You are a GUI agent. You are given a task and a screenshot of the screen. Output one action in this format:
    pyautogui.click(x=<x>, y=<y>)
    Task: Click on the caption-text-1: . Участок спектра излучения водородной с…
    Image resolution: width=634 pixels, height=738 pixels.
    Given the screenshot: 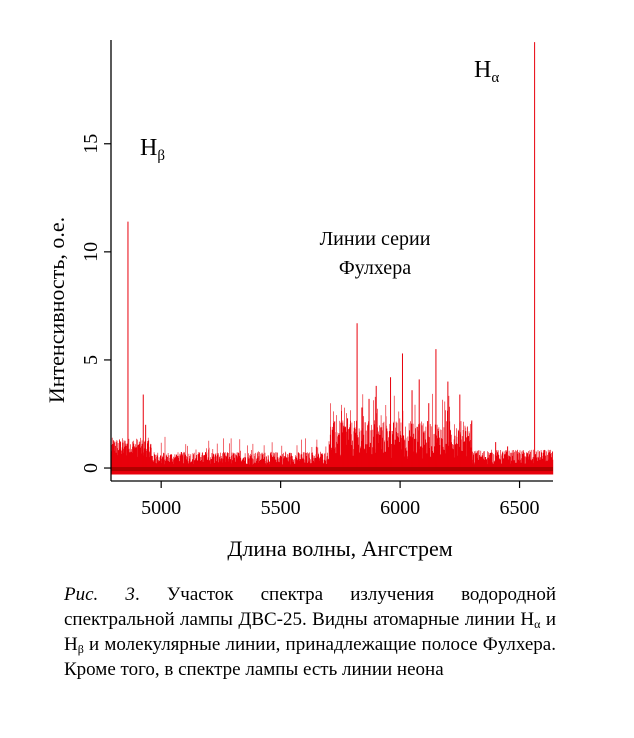 What is the action you would take?
    pyautogui.click(x=310, y=607)
    